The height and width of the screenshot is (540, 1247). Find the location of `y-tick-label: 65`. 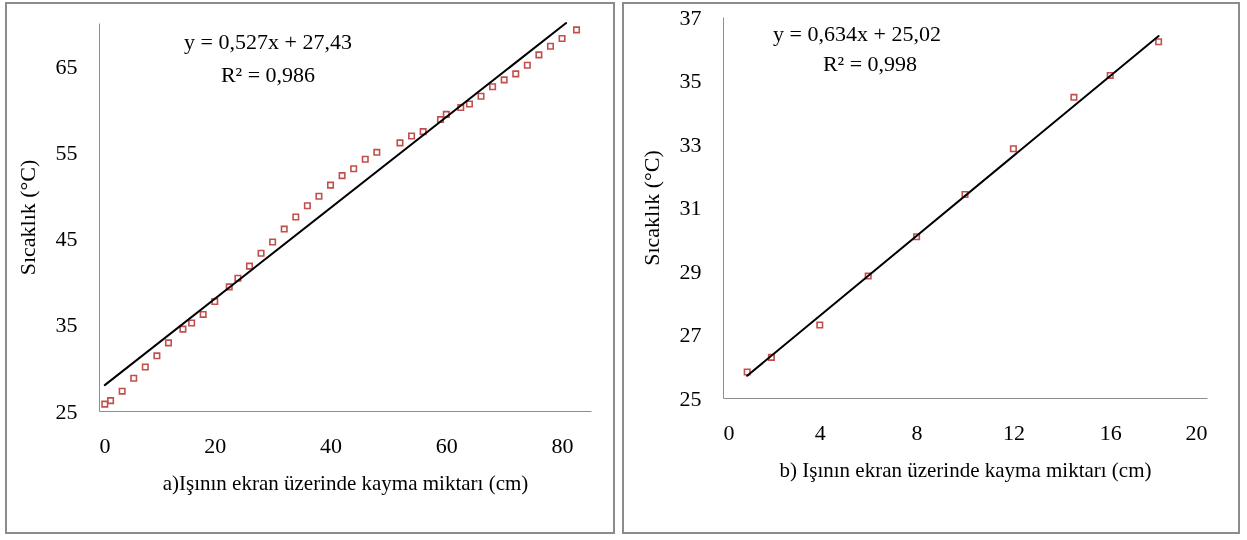

y-tick-label: 65 is located at coordinates (66, 66).